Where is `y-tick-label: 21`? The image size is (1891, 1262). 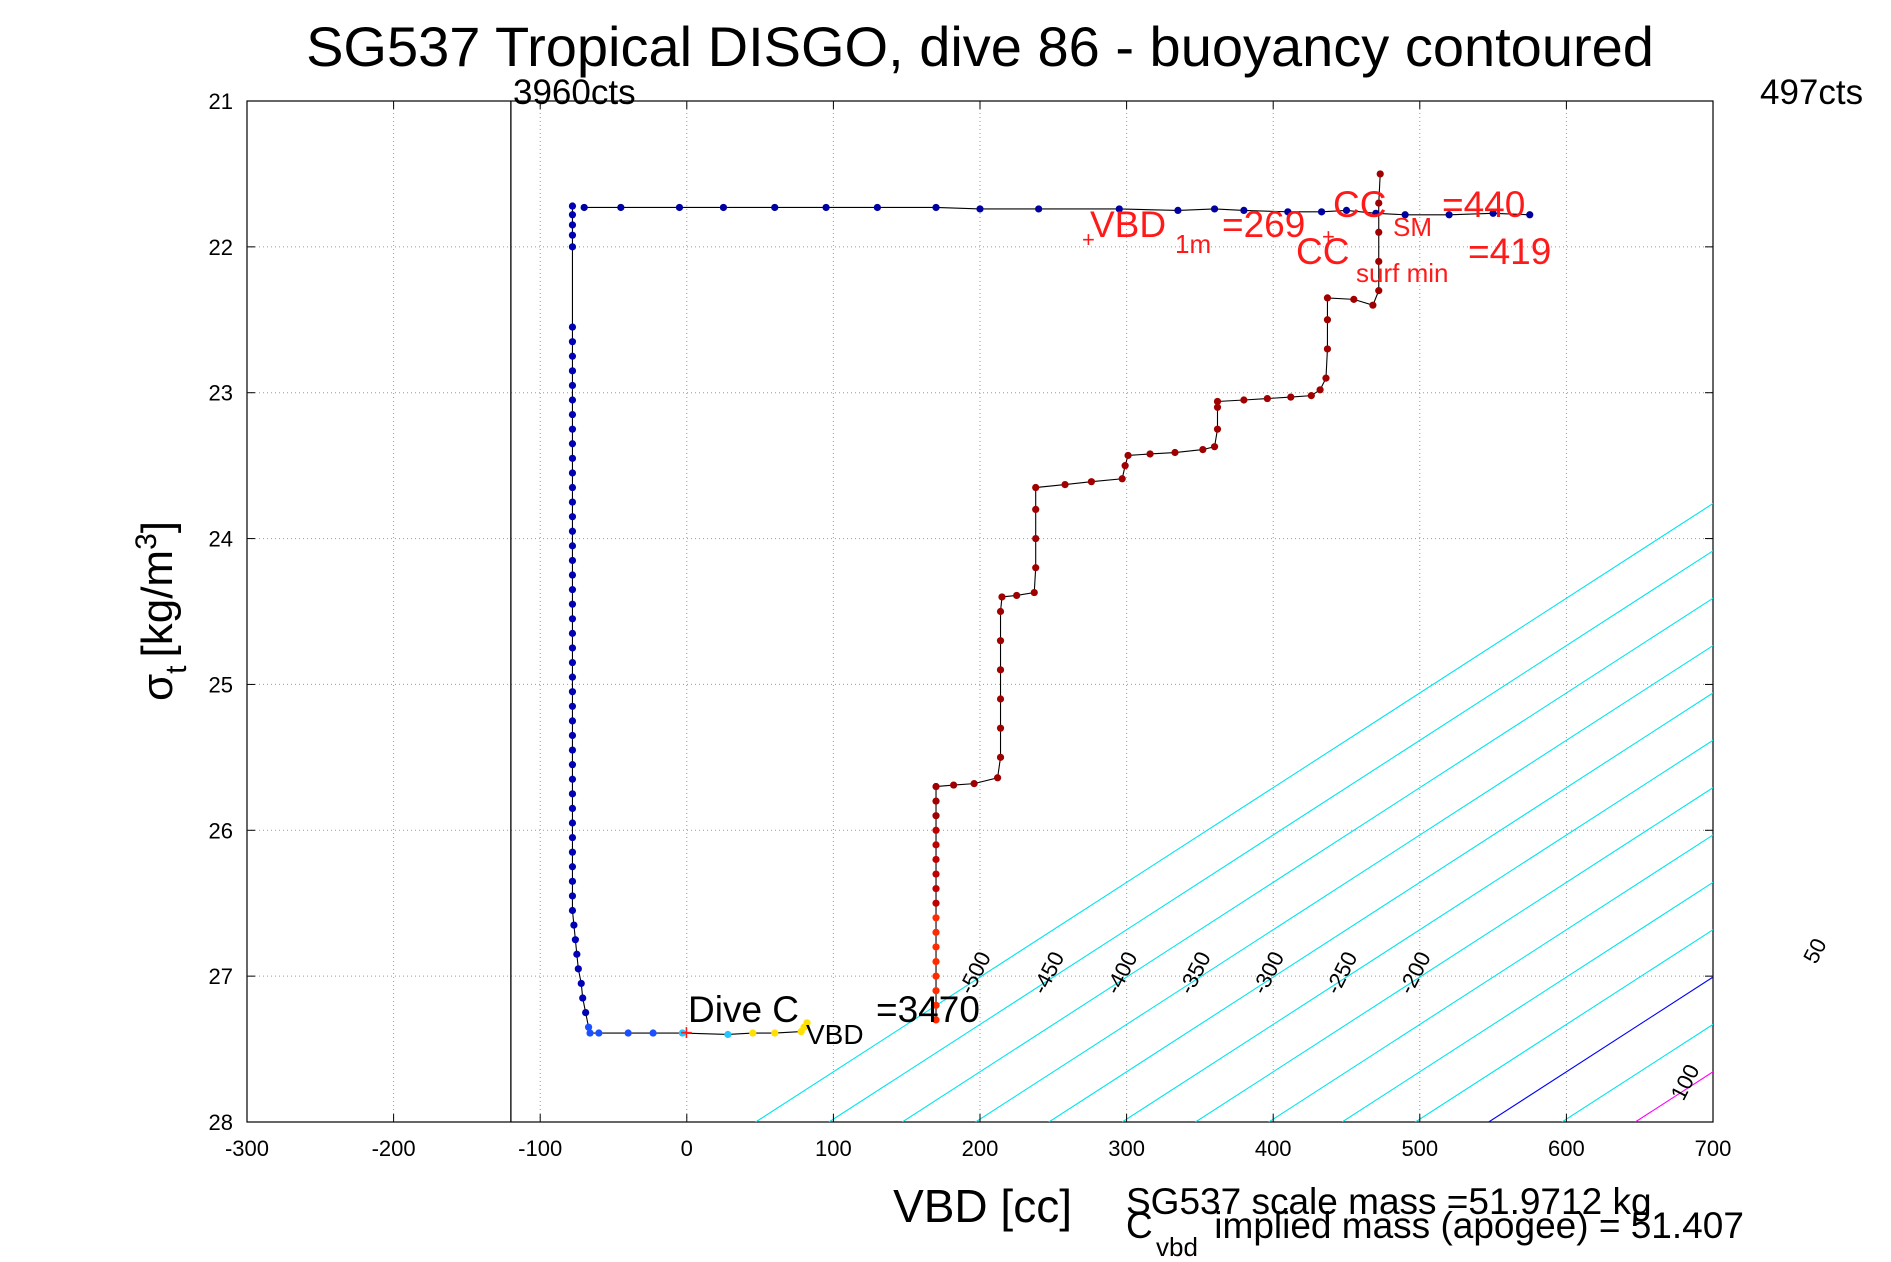 y-tick-label: 21 is located at coordinates (221, 101).